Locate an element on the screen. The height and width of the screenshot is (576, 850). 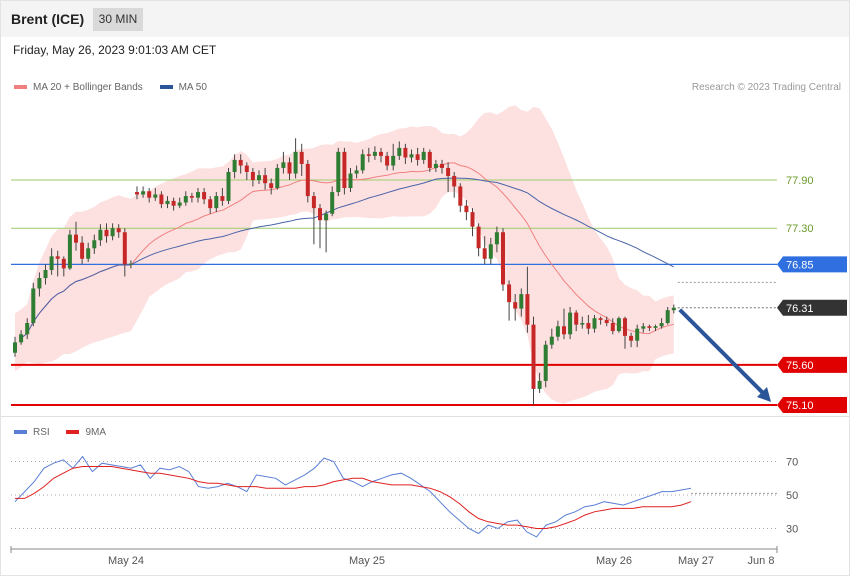
timeframe-badge: 30 MIN is located at coordinates (118, 19).